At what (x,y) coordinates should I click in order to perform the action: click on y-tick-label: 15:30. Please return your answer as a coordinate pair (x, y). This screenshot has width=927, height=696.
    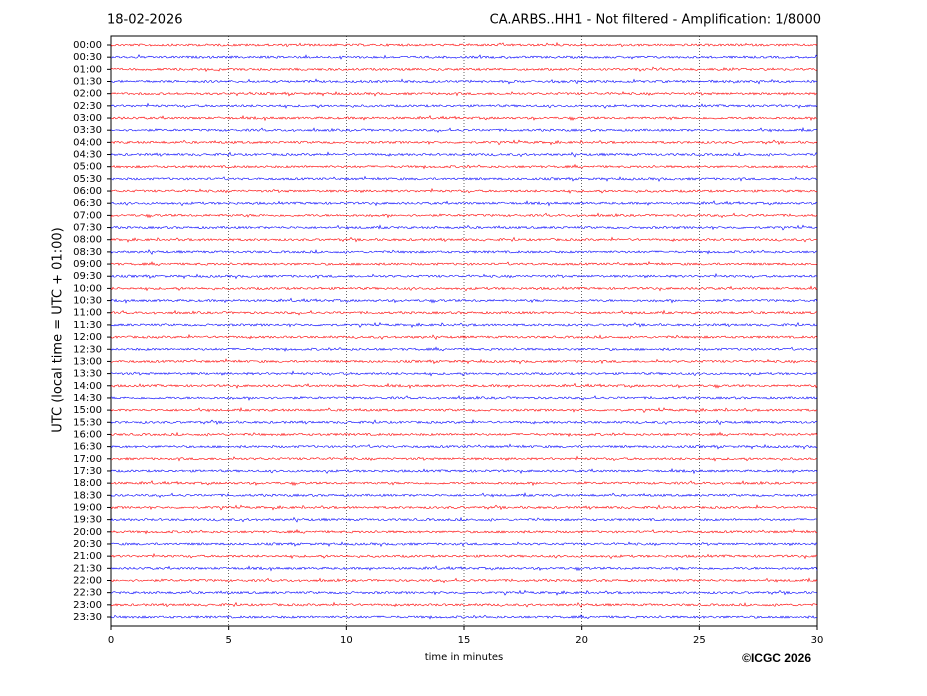
    Looking at the image, I should click on (87, 422).